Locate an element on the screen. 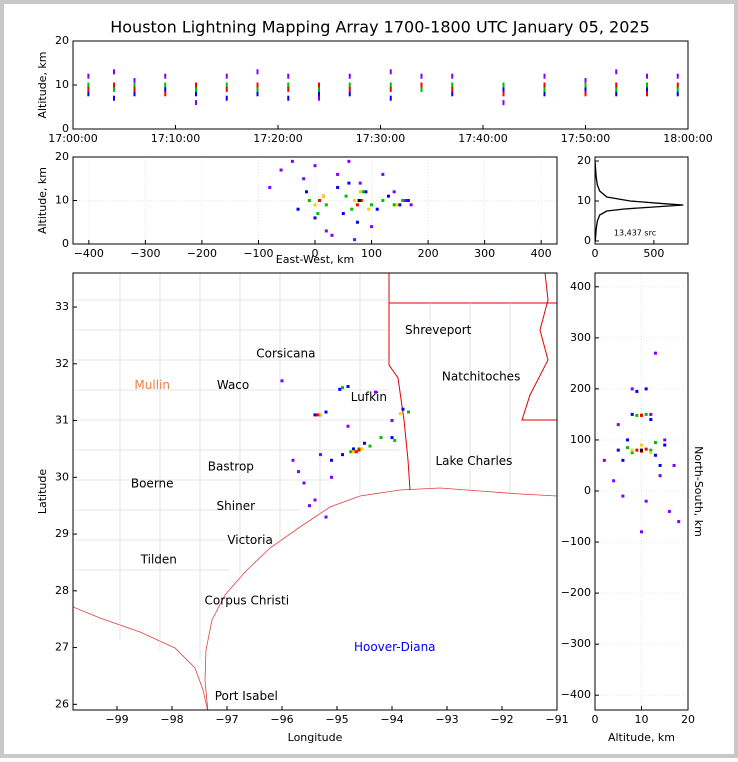  x-tick-label: 500 is located at coordinates (653, 253).